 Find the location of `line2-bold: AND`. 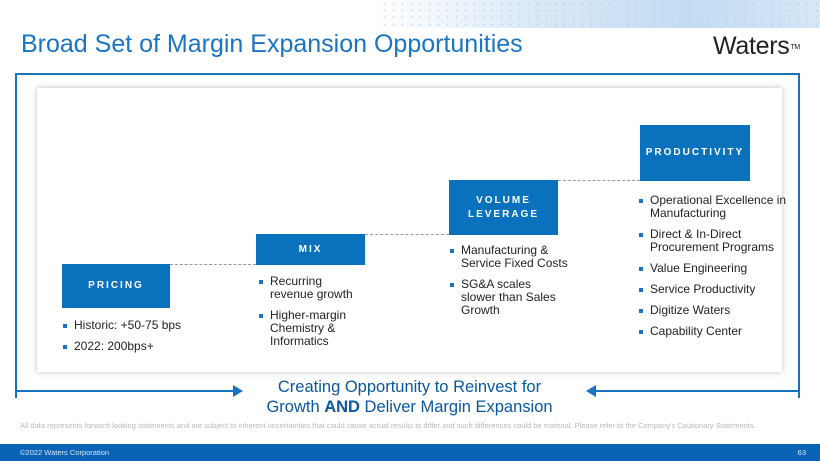

line2-bold: AND is located at coordinates (342, 407).